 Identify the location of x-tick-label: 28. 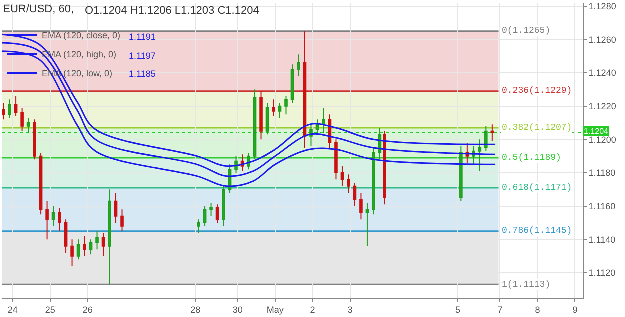
(195, 309).